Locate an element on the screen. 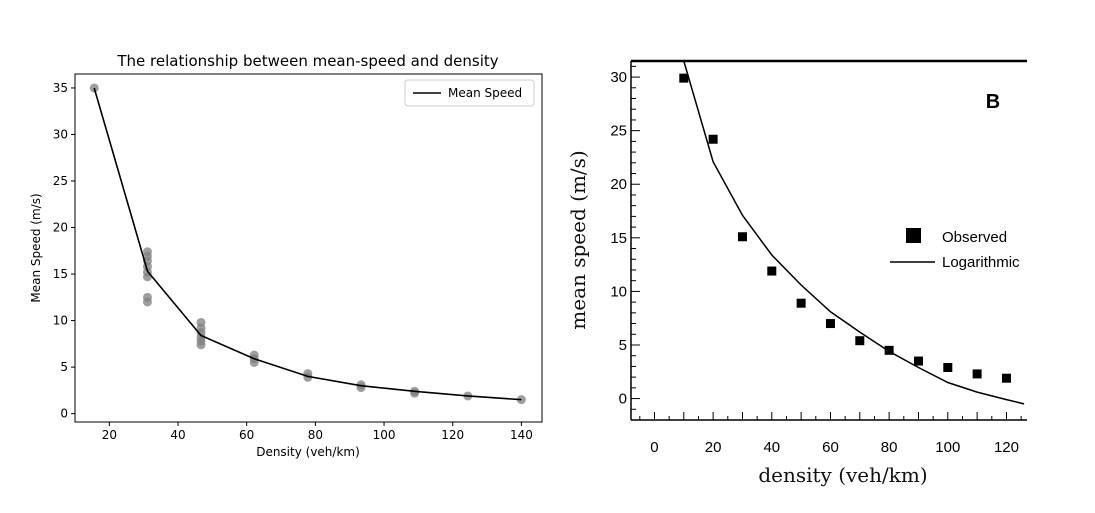 Image resolution: width=1095 pixels, height=513 pixels. left-x-axis: 20 40 60 80 100 120 140 is located at coordinates (317, 432).